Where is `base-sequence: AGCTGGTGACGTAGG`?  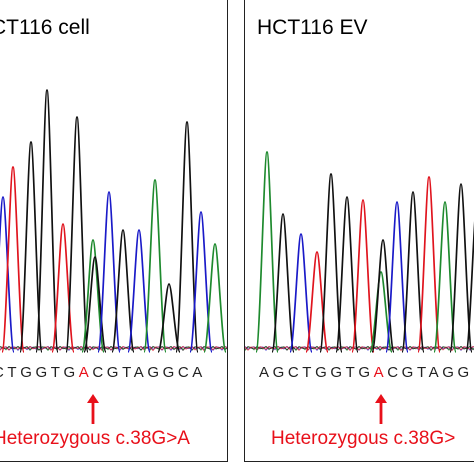
base-sequence: AGCTGGTGACGTAGG is located at coordinates (366, 372).